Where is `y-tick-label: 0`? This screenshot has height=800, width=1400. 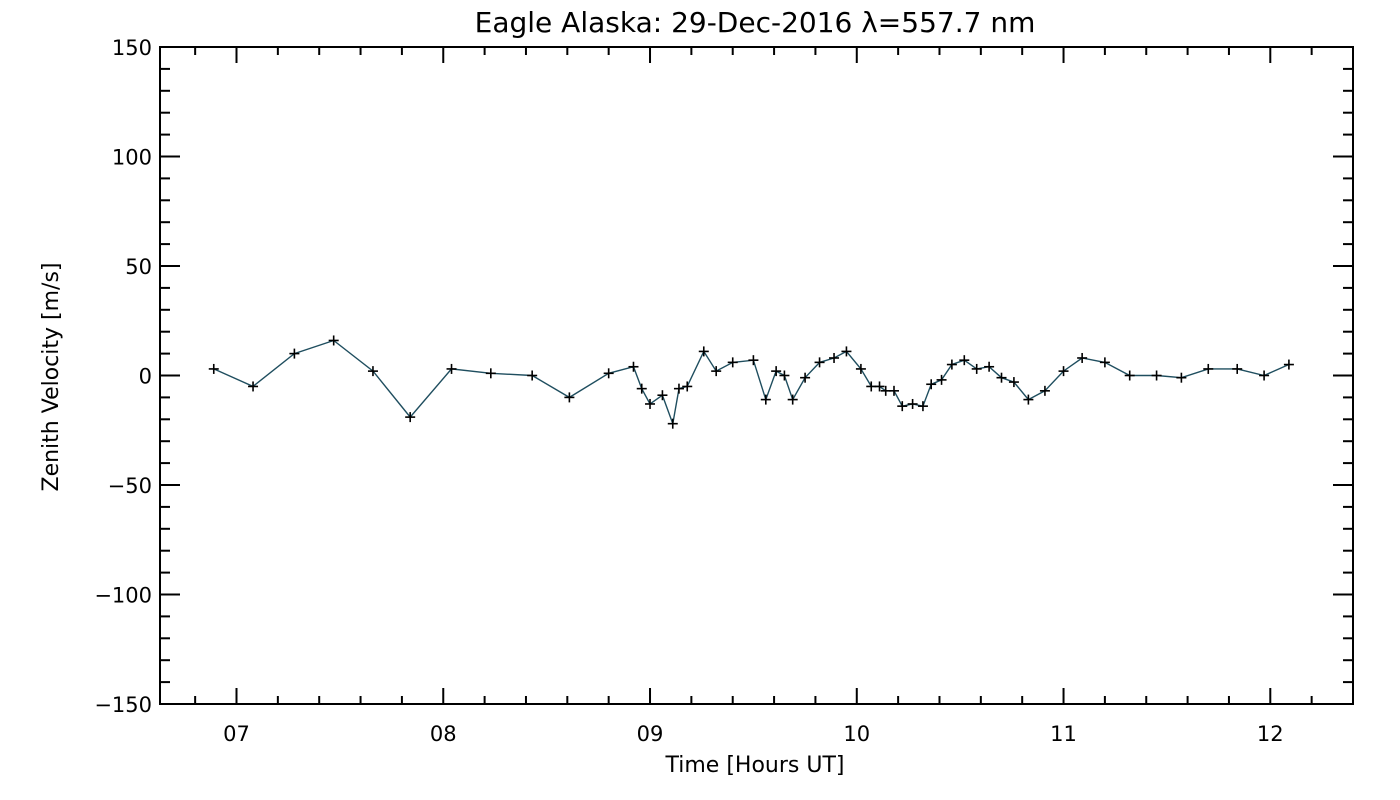 y-tick-label: 0 is located at coordinates (145, 377).